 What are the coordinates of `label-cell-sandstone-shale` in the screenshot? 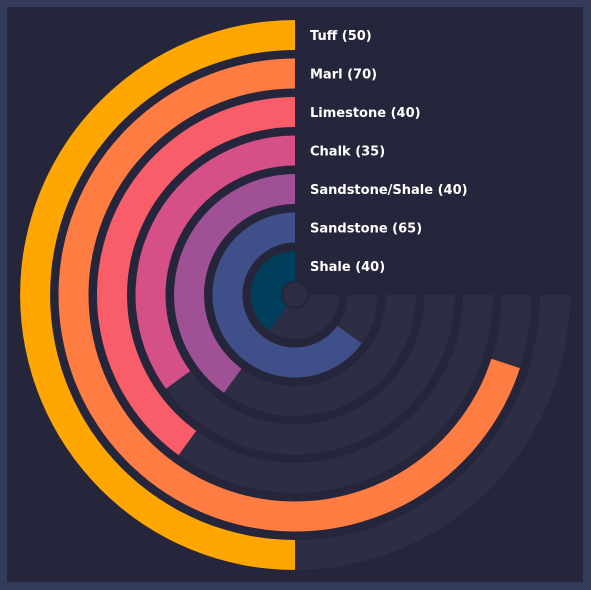 It's located at (432, 192).